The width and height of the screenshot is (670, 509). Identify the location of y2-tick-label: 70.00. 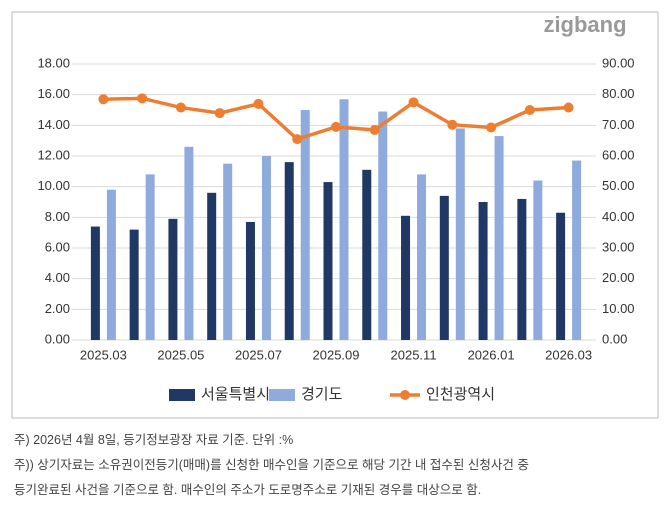
(618, 124).